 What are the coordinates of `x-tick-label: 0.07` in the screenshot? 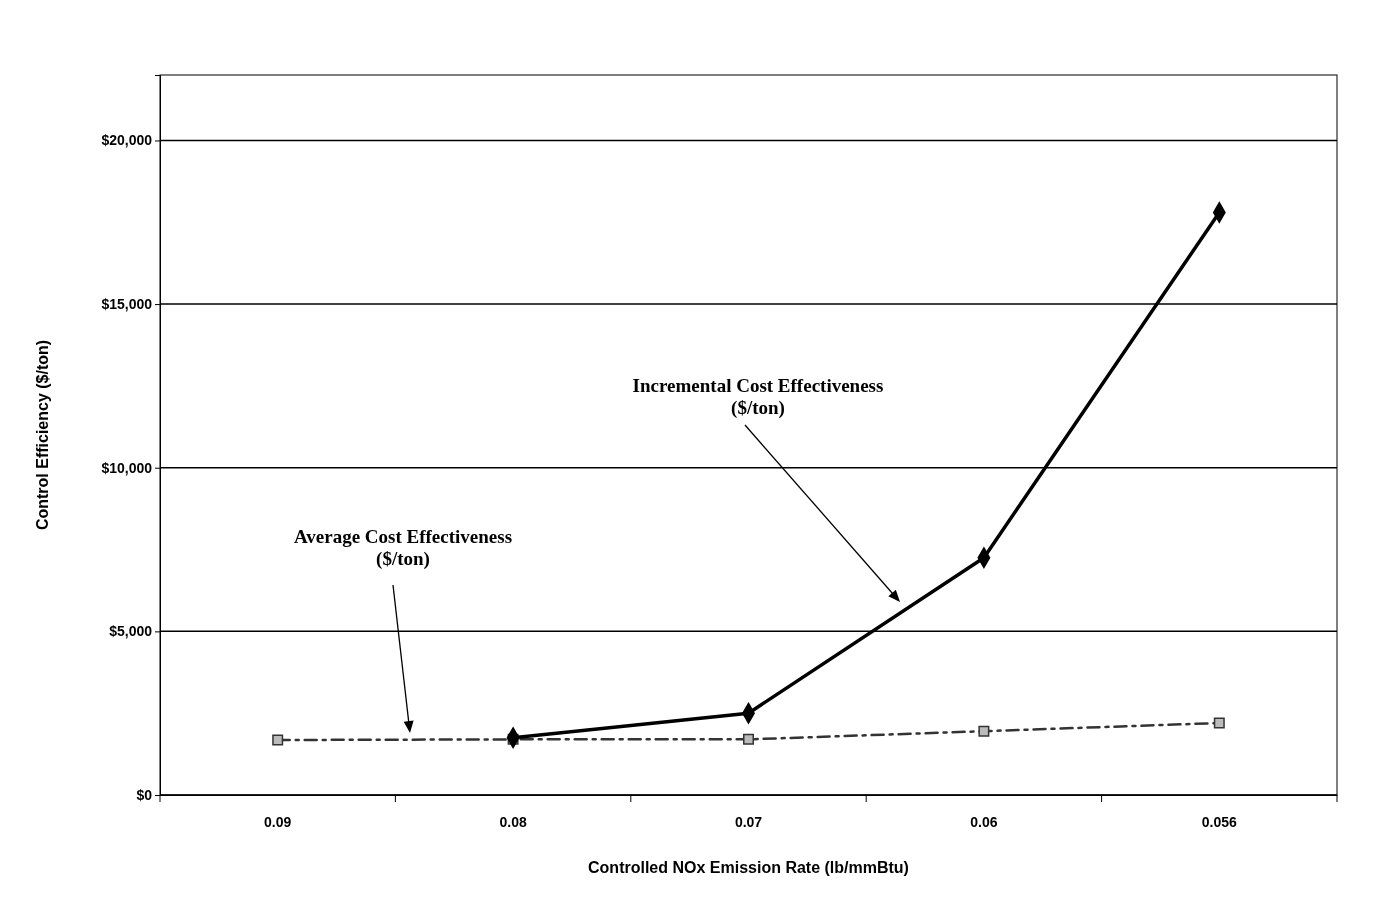 It's located at (748, 821).